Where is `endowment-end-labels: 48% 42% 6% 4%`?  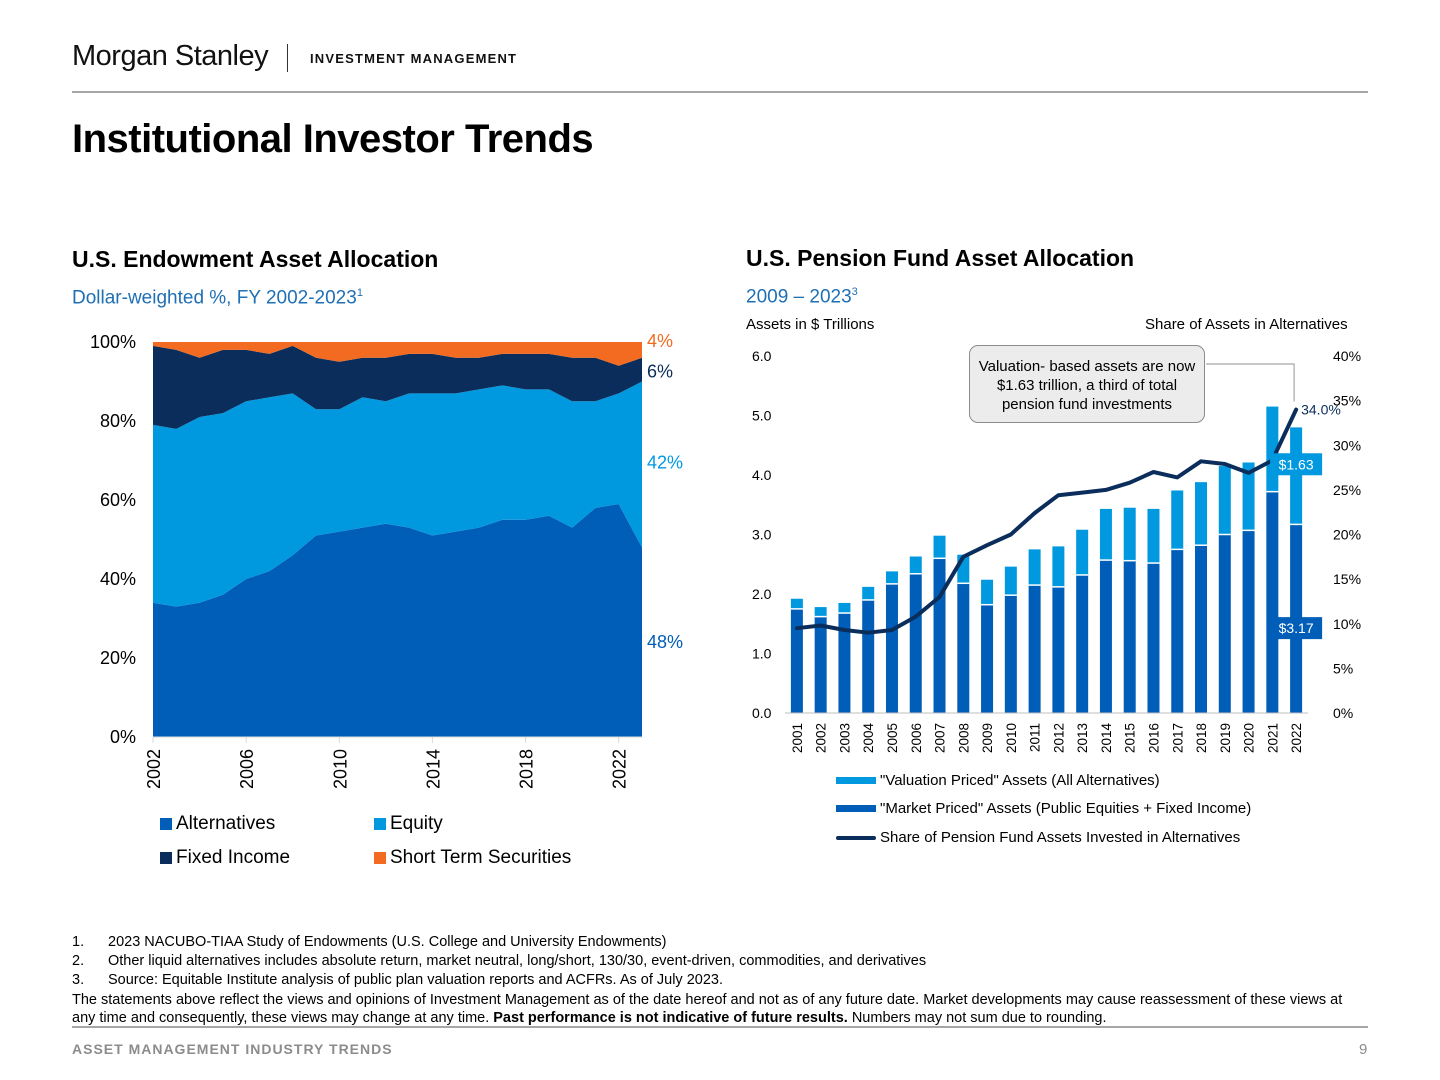 endowment-end-labels: 48% 42% 6% 4% is located at coordinates (665, 491).